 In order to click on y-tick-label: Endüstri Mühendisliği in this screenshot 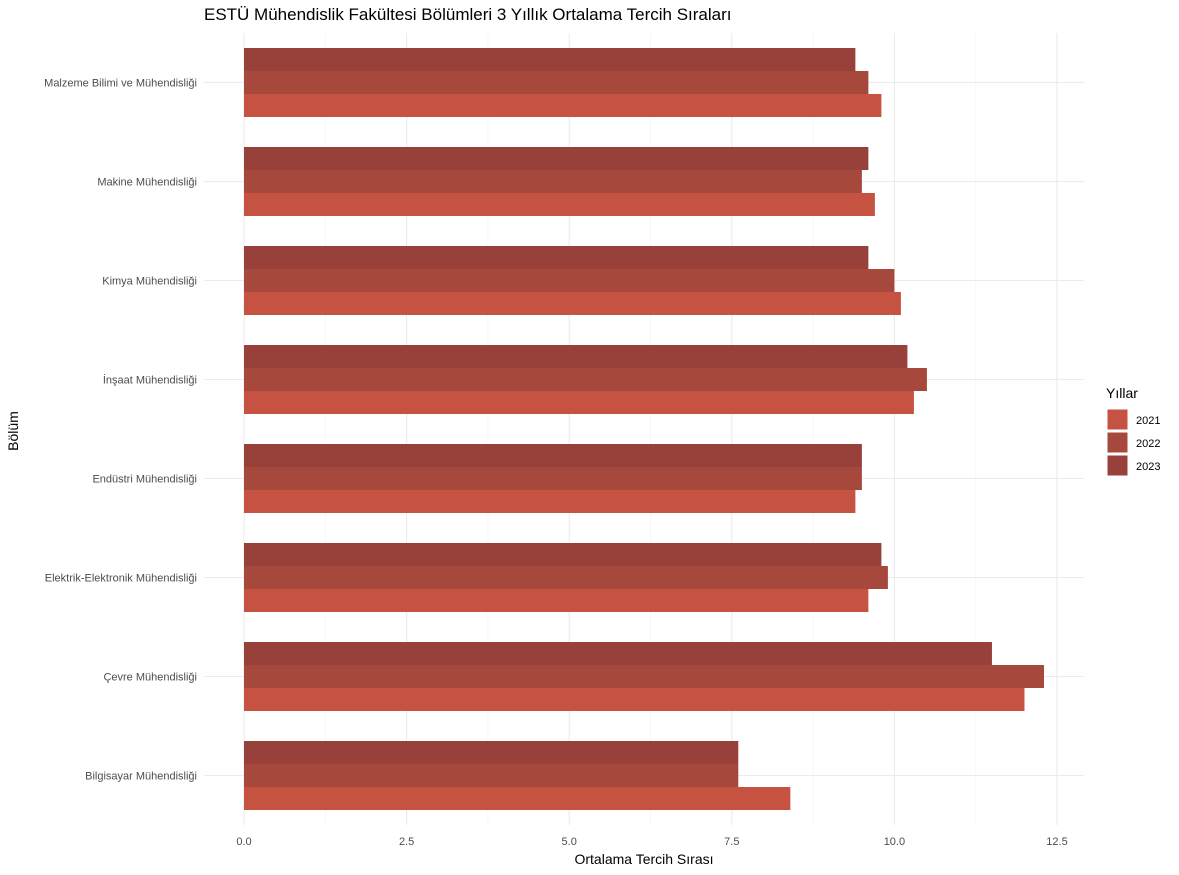, I will do `click(144, 480)`.